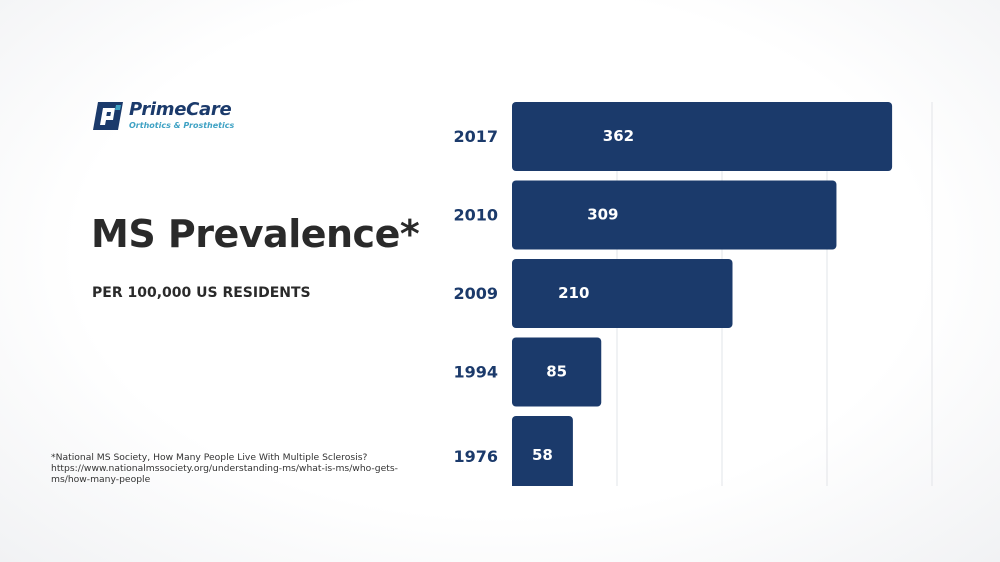 The width and height of the screenshot is (1000, 562). I want to click on page-title: MS Prevalence*, so click(255, 234).